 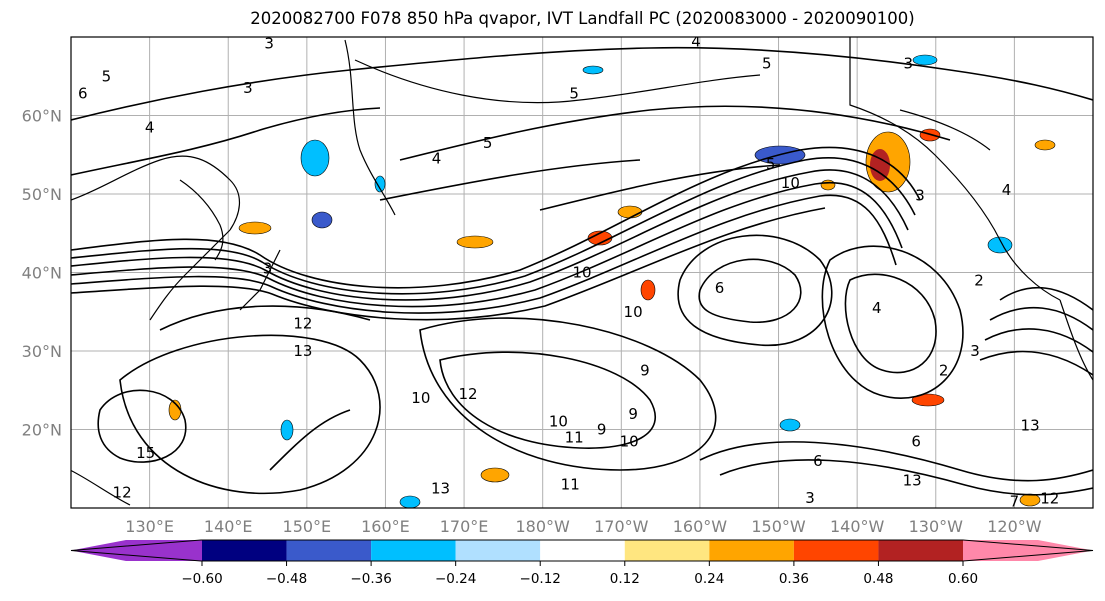 I want to click on latitude-label: 40°N, so click(x=42, y=273).